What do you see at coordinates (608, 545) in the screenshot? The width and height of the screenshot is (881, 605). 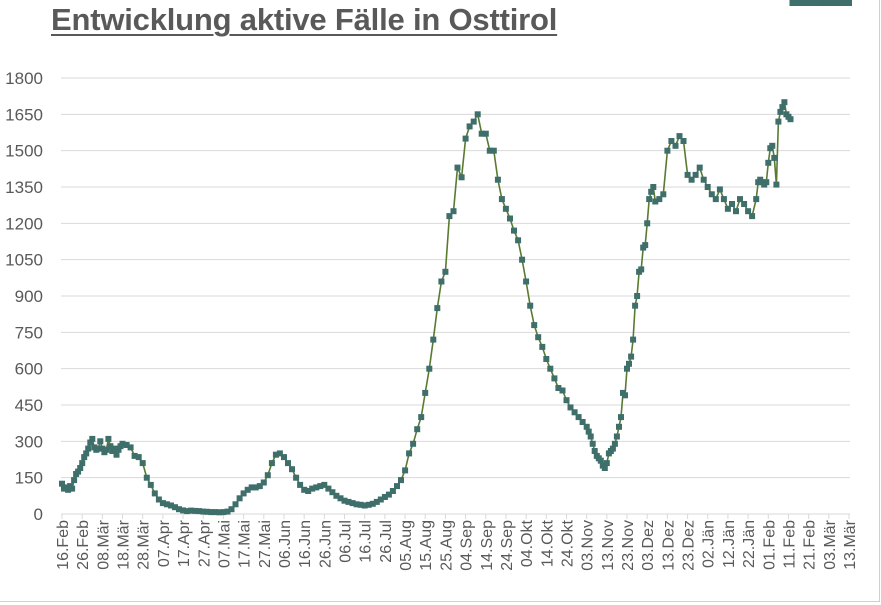 I see `x-tick-label: 13.Nov` at bounding box center [608, 545].